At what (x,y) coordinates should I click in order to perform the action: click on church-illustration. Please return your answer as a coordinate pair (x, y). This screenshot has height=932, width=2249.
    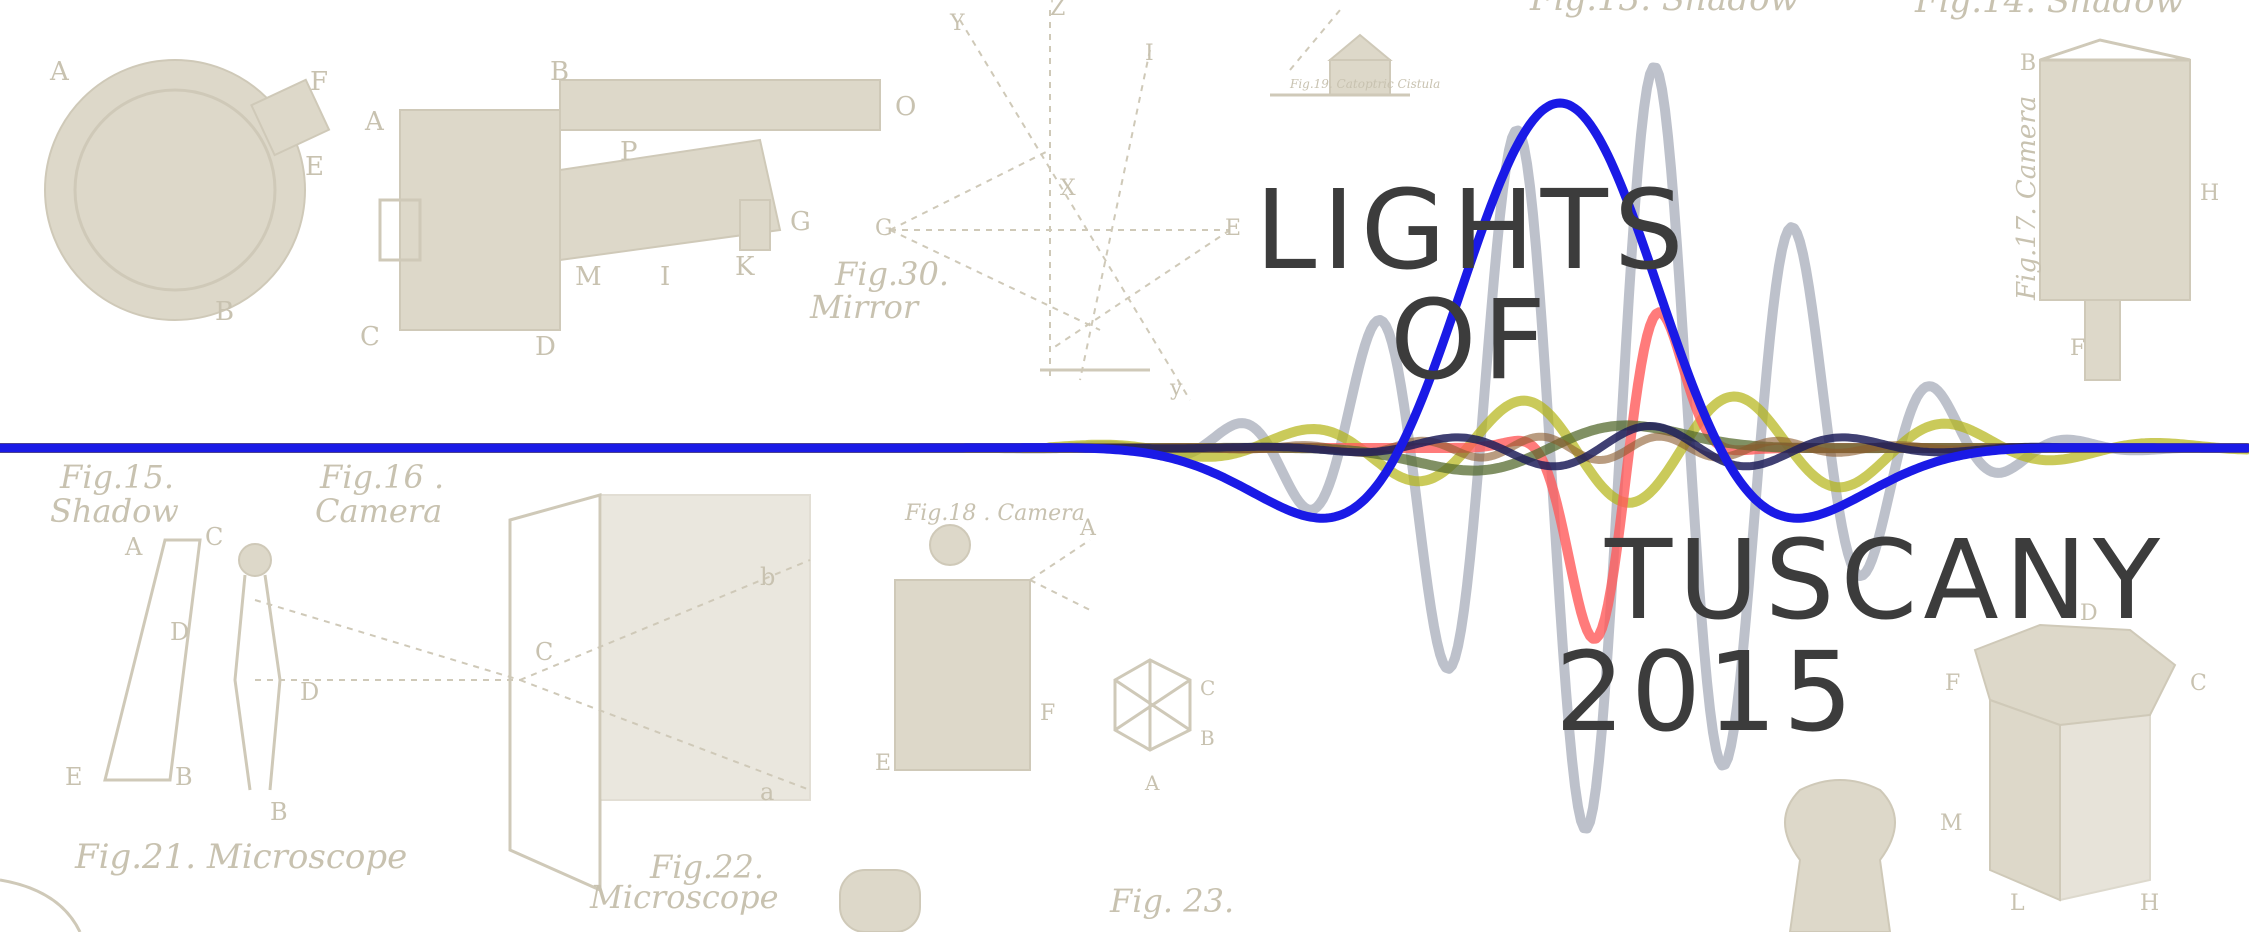
    Looking at the image, I should click on (1340, 53).